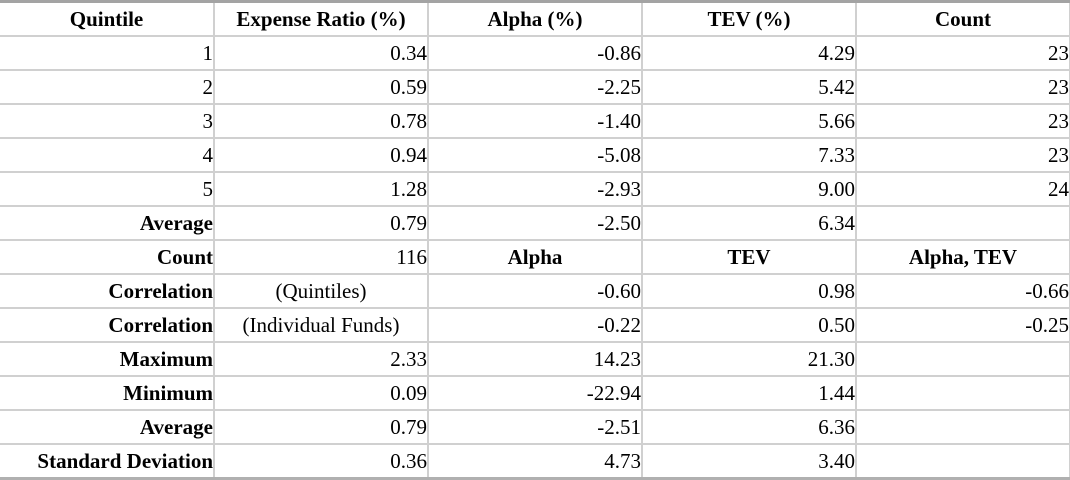  I want to click on table-cell: -2.93, so click(535, 189).